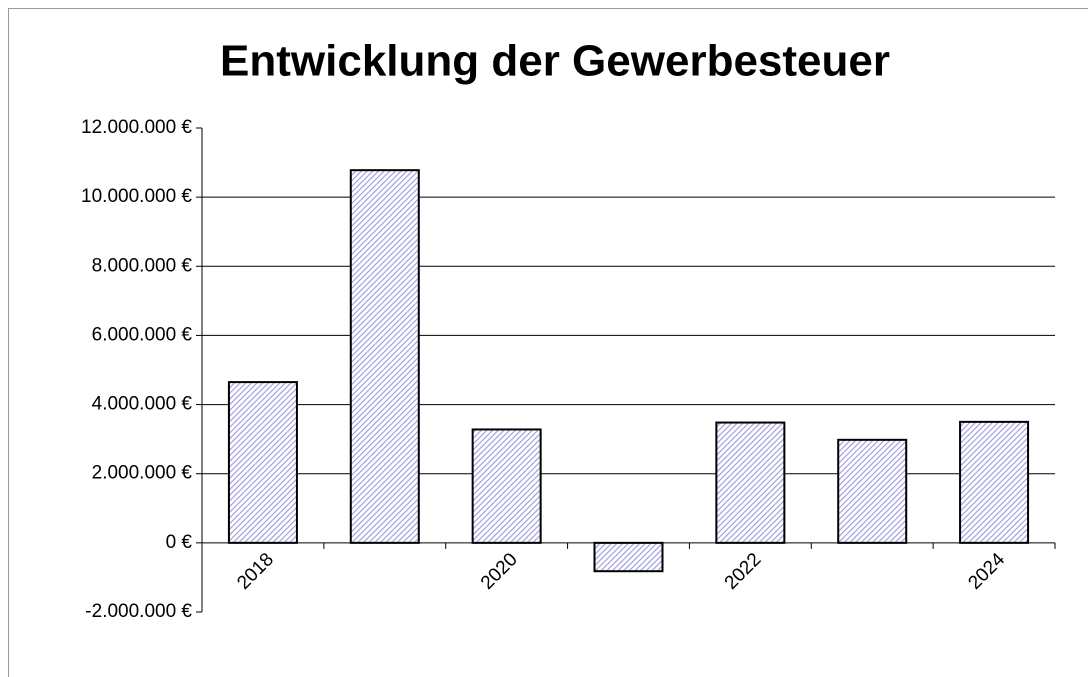 The height and width of the screenshot is (677, 1088). Describe the element at coordinates (986, 571) in the screenshot. I see `x-tick-label: 2024` at that location.